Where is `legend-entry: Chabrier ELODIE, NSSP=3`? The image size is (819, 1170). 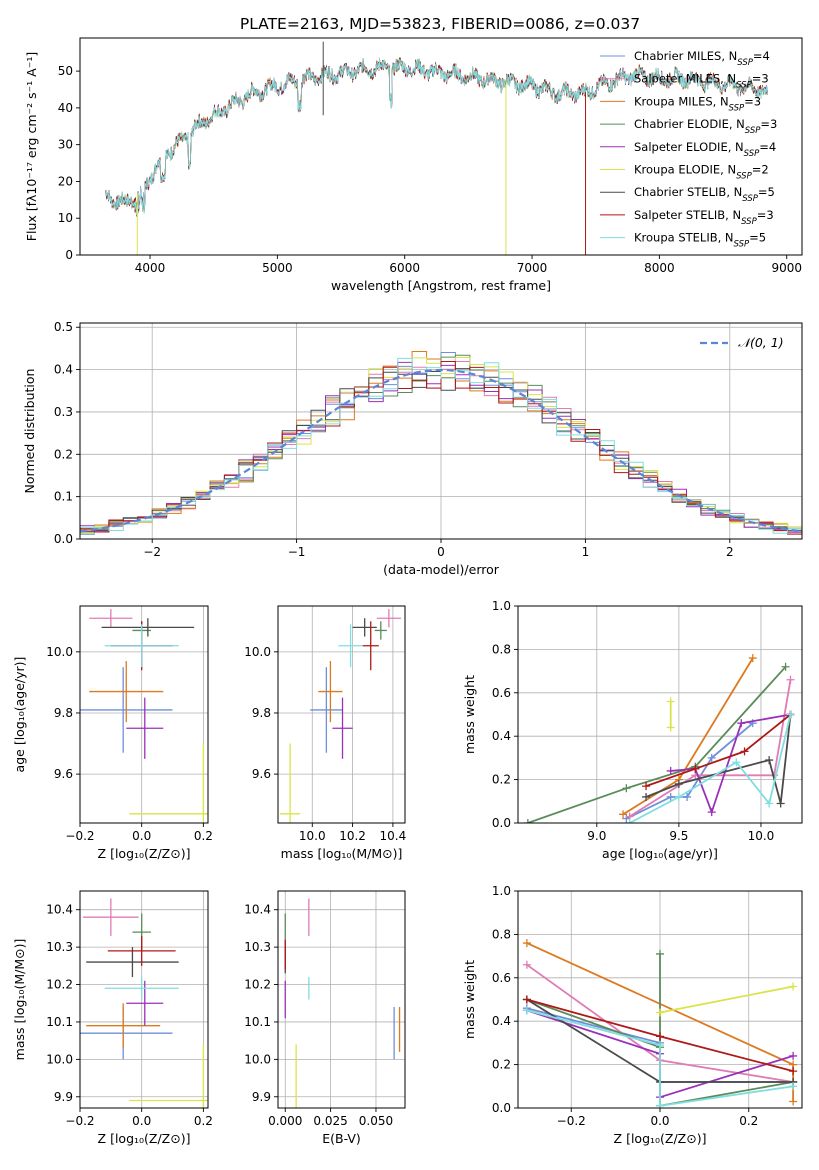 legend-entry: Chabrier ELODIE, NSSP=3 is located at coordinates (705, 126).